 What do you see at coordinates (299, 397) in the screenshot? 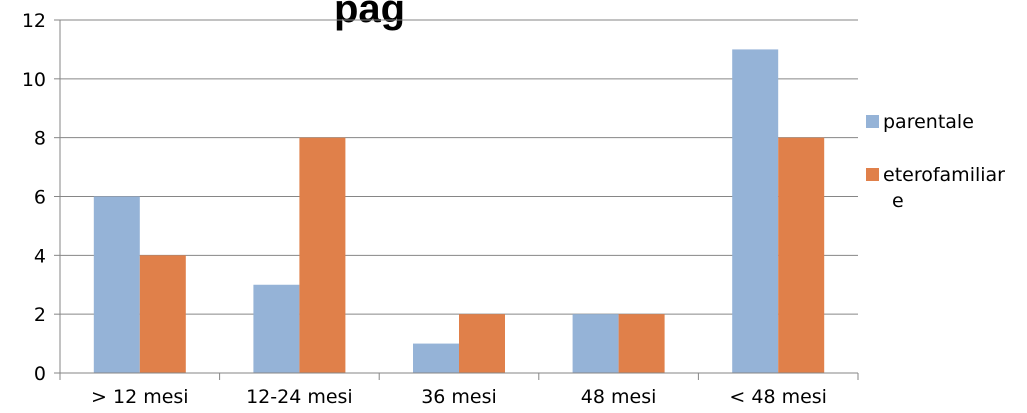
I see `x-tick-label: 12-24 mesi` at bounding box center [299, 397].